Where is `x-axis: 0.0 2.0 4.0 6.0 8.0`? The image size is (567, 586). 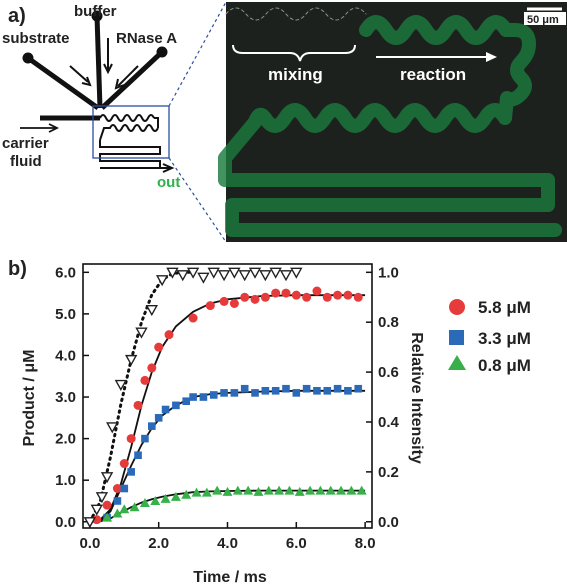 x-axis: 0.0 2.0 4.0 6.0 8.0 is located at coordinates (227, 537).